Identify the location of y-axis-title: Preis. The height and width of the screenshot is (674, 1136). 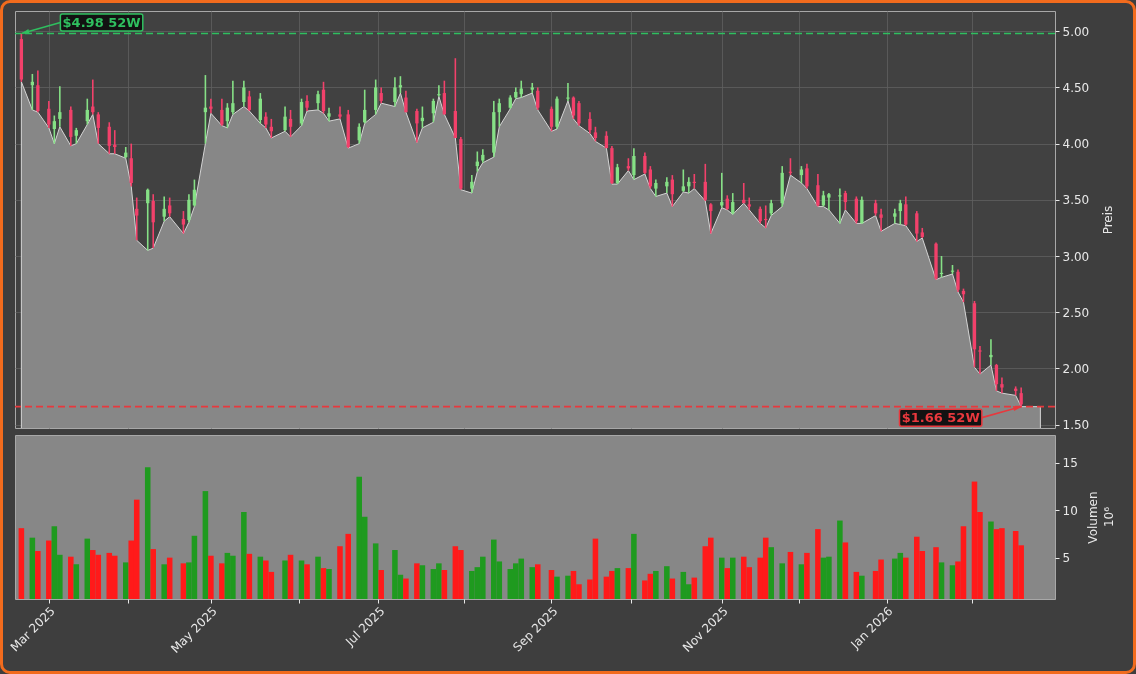
(1107, 219).